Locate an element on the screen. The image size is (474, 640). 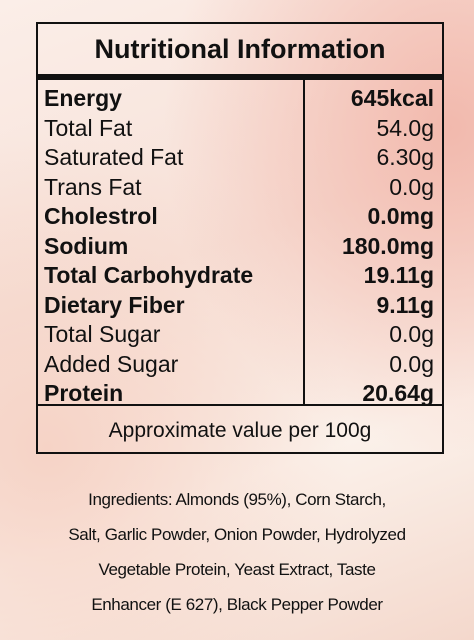
nutrient-label: Cholestrol is located at coordinates (101, 216).